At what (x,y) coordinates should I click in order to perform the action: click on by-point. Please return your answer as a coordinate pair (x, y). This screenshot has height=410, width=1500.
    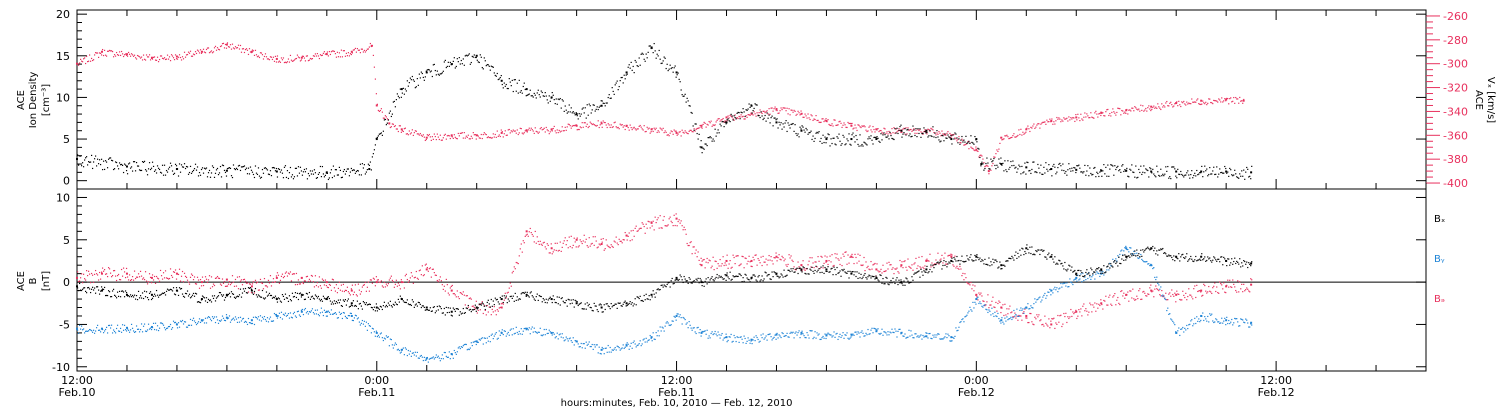
    Looking at the image, I should click on (626, 345).